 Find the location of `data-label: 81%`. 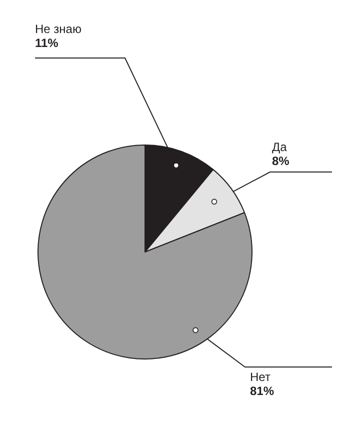

data-label: 81% is located at coordinates (262, 391).